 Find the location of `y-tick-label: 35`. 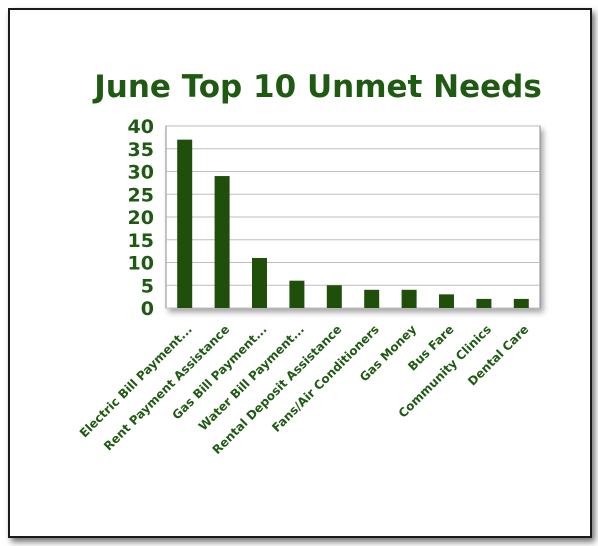

y-tick-label: 35 is located at coordinates (141, 150).